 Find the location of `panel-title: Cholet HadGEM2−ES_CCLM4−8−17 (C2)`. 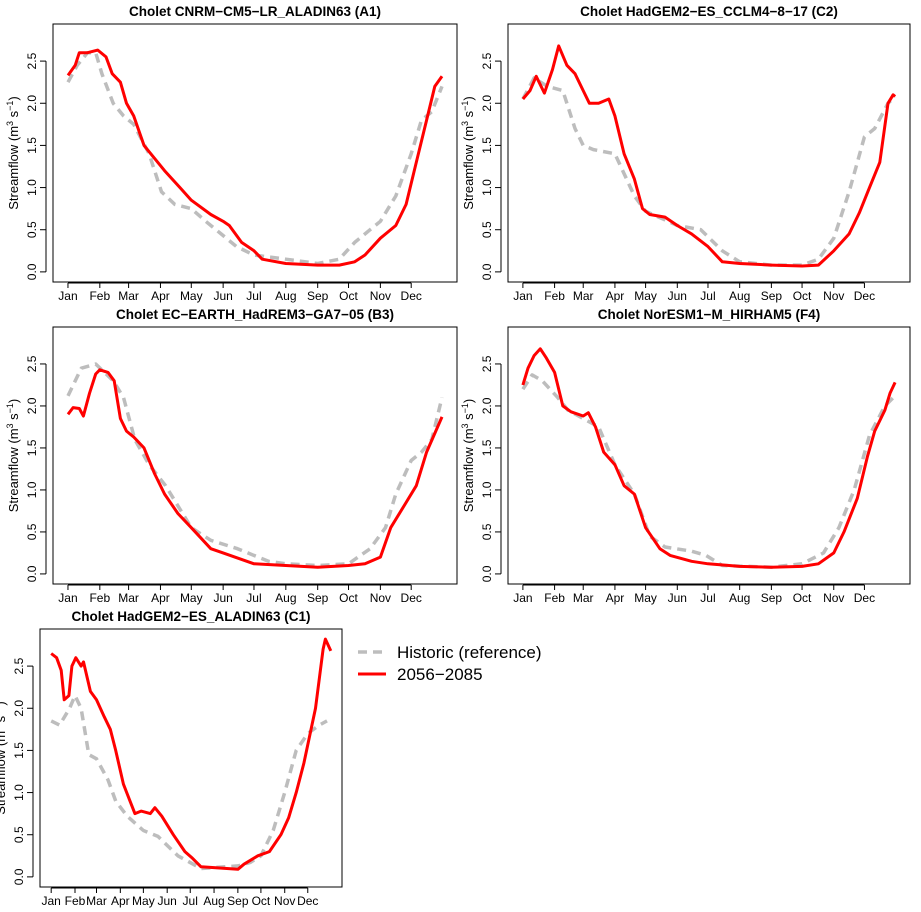

panel-title: Cholet HadGEM2−ES_CCLM4−8−17 (C2) is located at coordinates (709, 11).